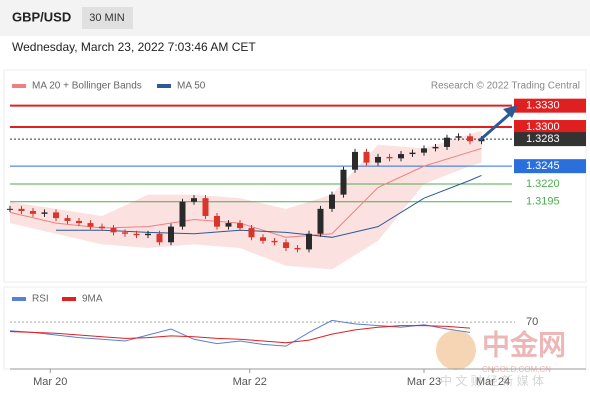 The image size is (590, 405). What do you see at coordinates (510, 111) in the screenshot?
I see `forecast-arrowhead` at bounding box center [510, 111].